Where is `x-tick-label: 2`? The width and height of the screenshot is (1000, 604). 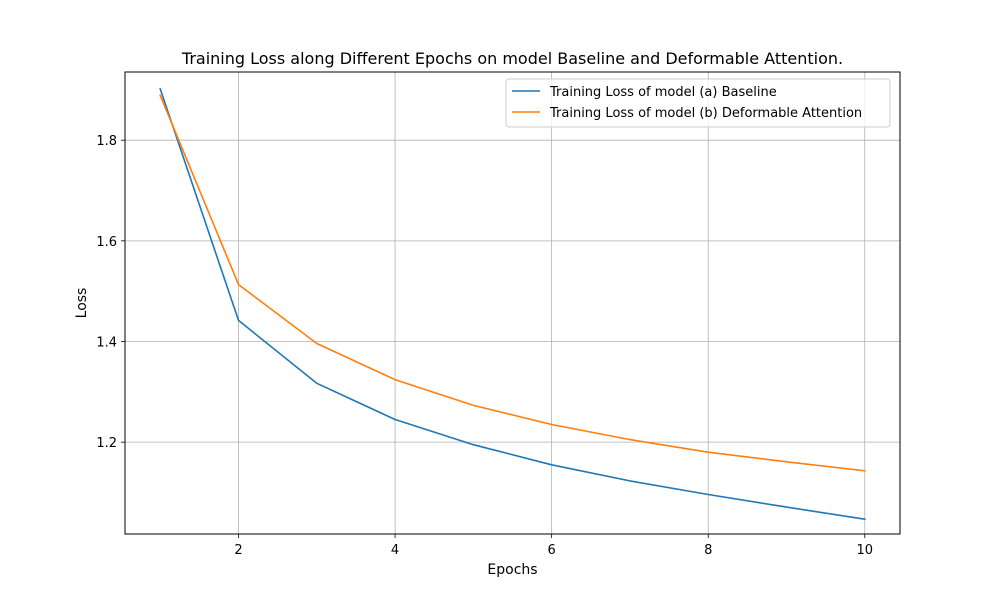
x-tick-label: 2 is located at coordinates (238, 550).